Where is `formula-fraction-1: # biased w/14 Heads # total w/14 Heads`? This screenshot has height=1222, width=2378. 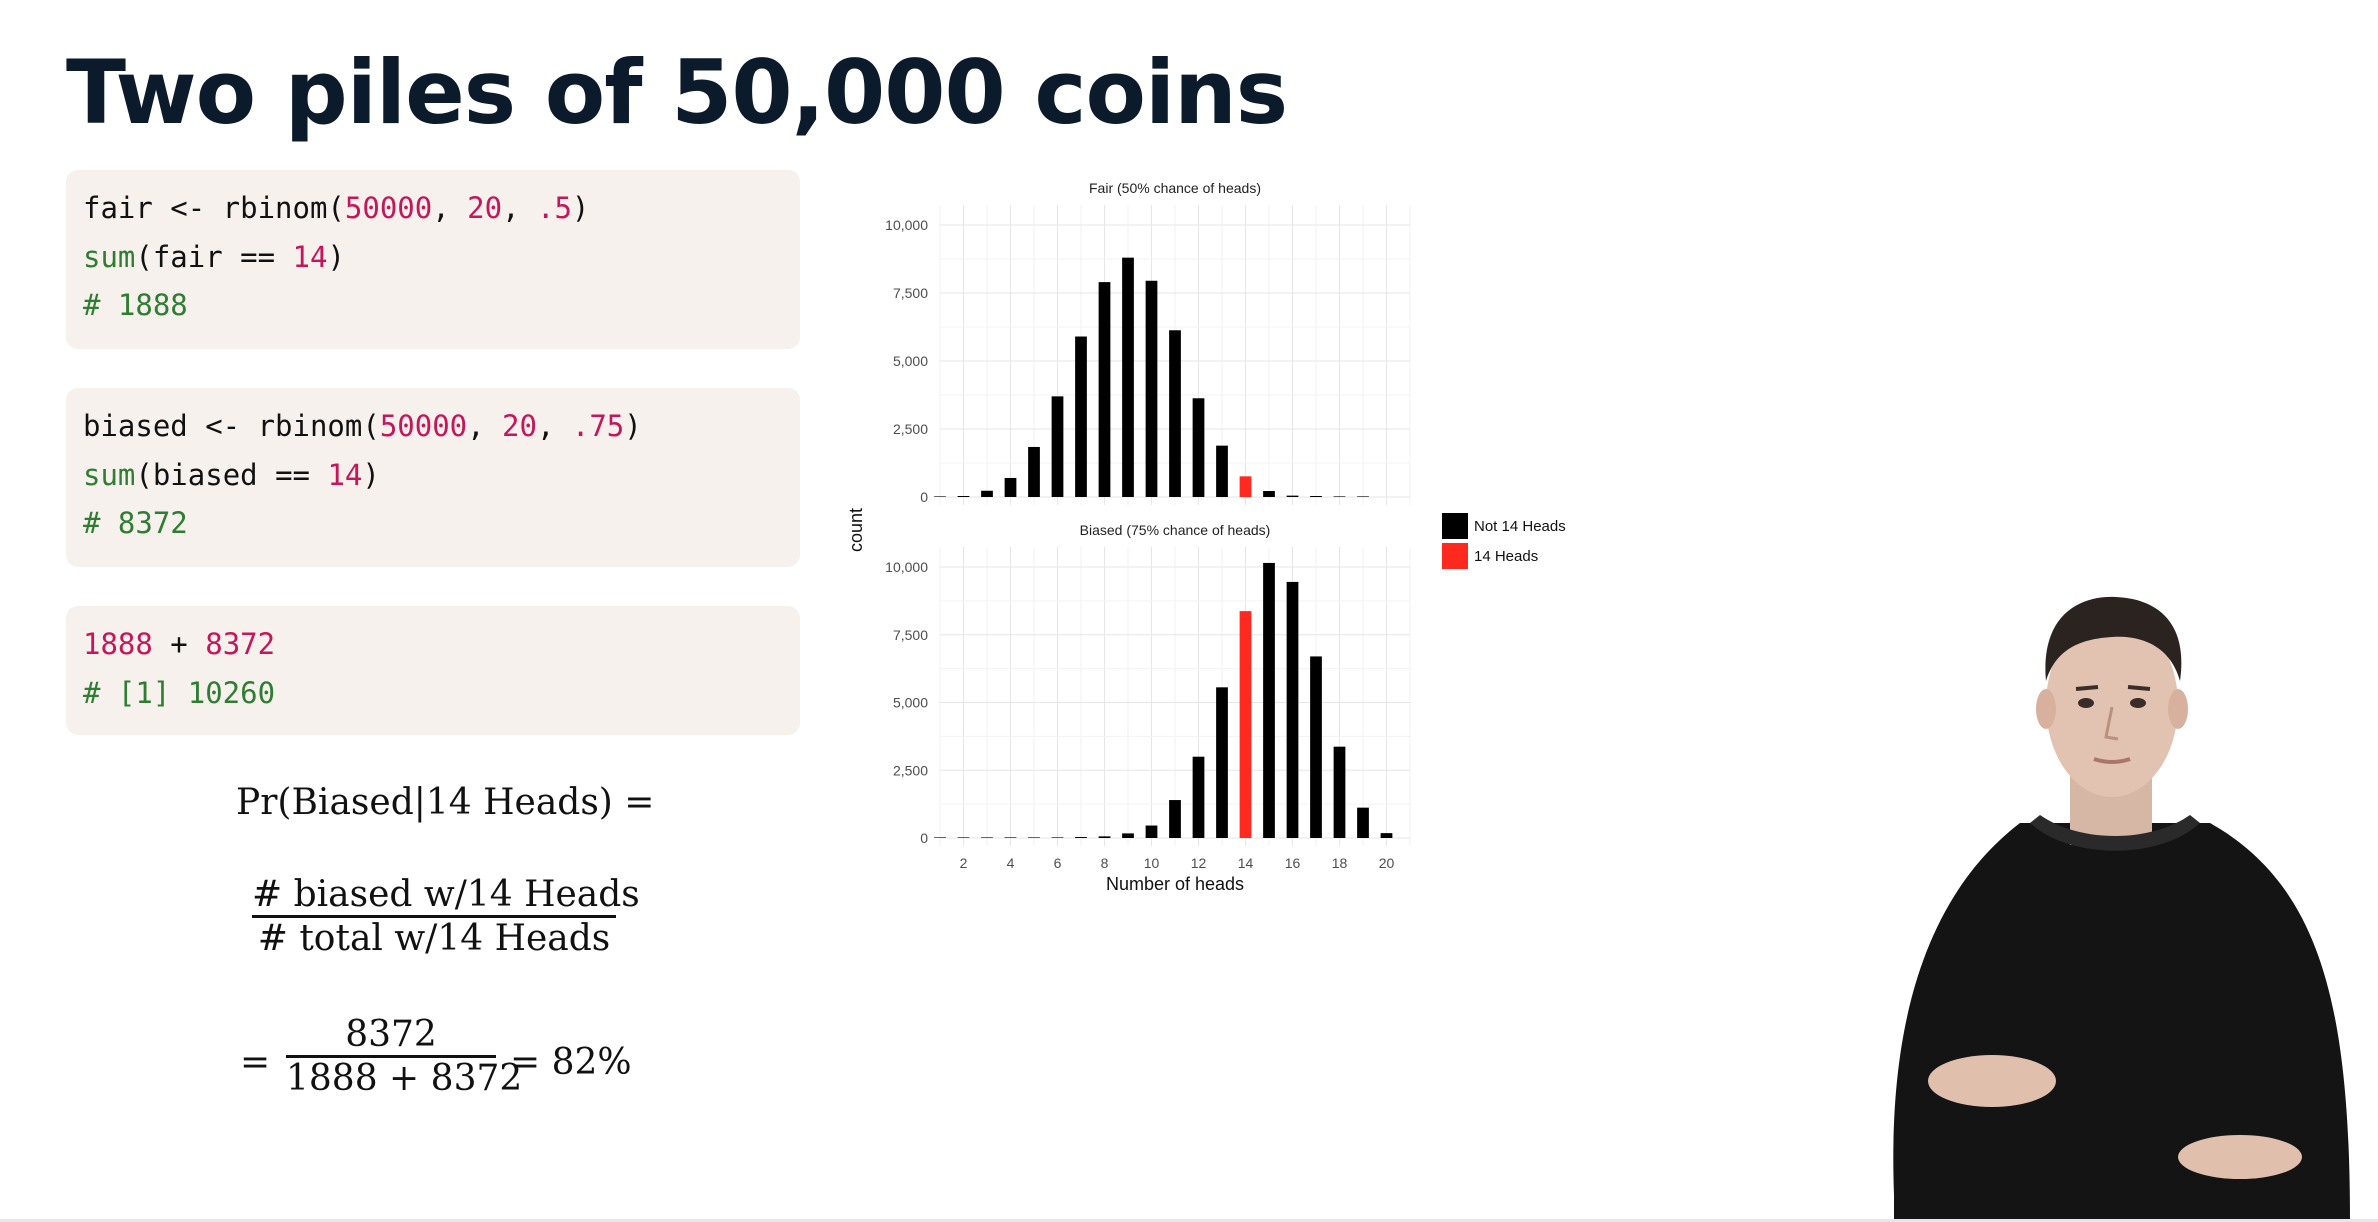
formula-fraction-1: # biased w/14 Heads # total w/14 Heads is located at coordinates (446, 916).